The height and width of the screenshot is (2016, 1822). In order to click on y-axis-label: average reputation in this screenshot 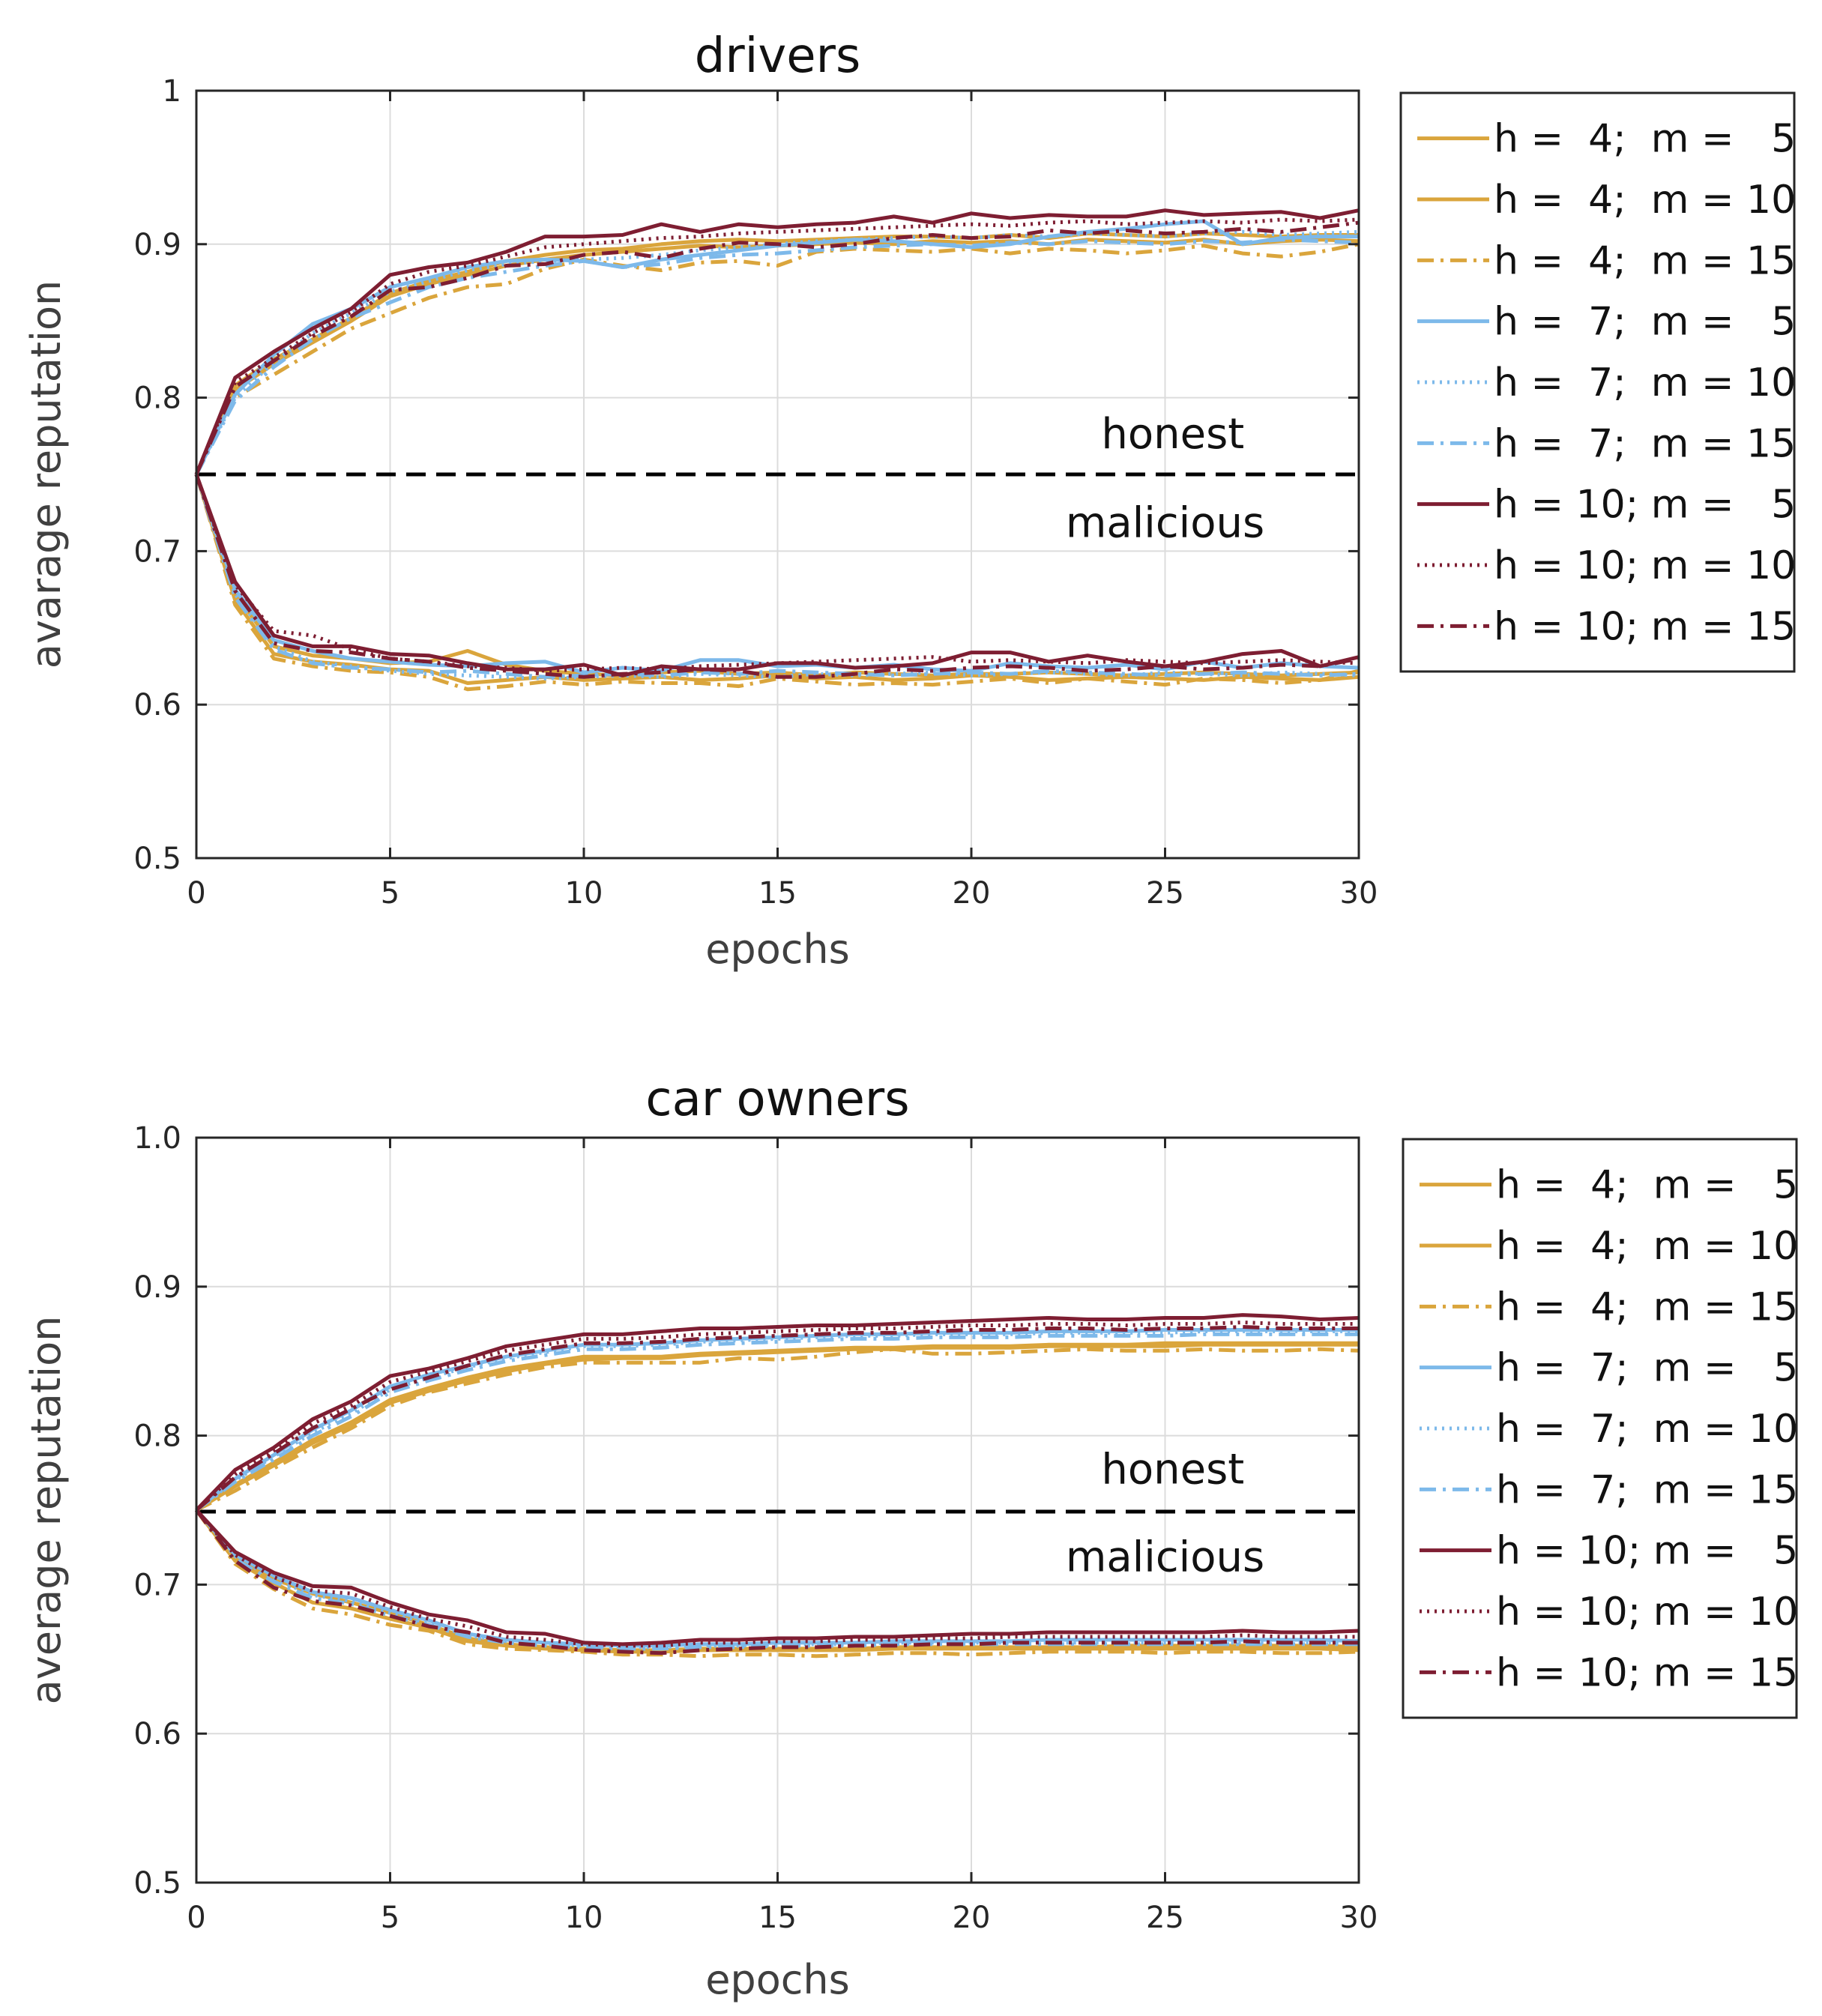, I will do `click(46, 1510)`.